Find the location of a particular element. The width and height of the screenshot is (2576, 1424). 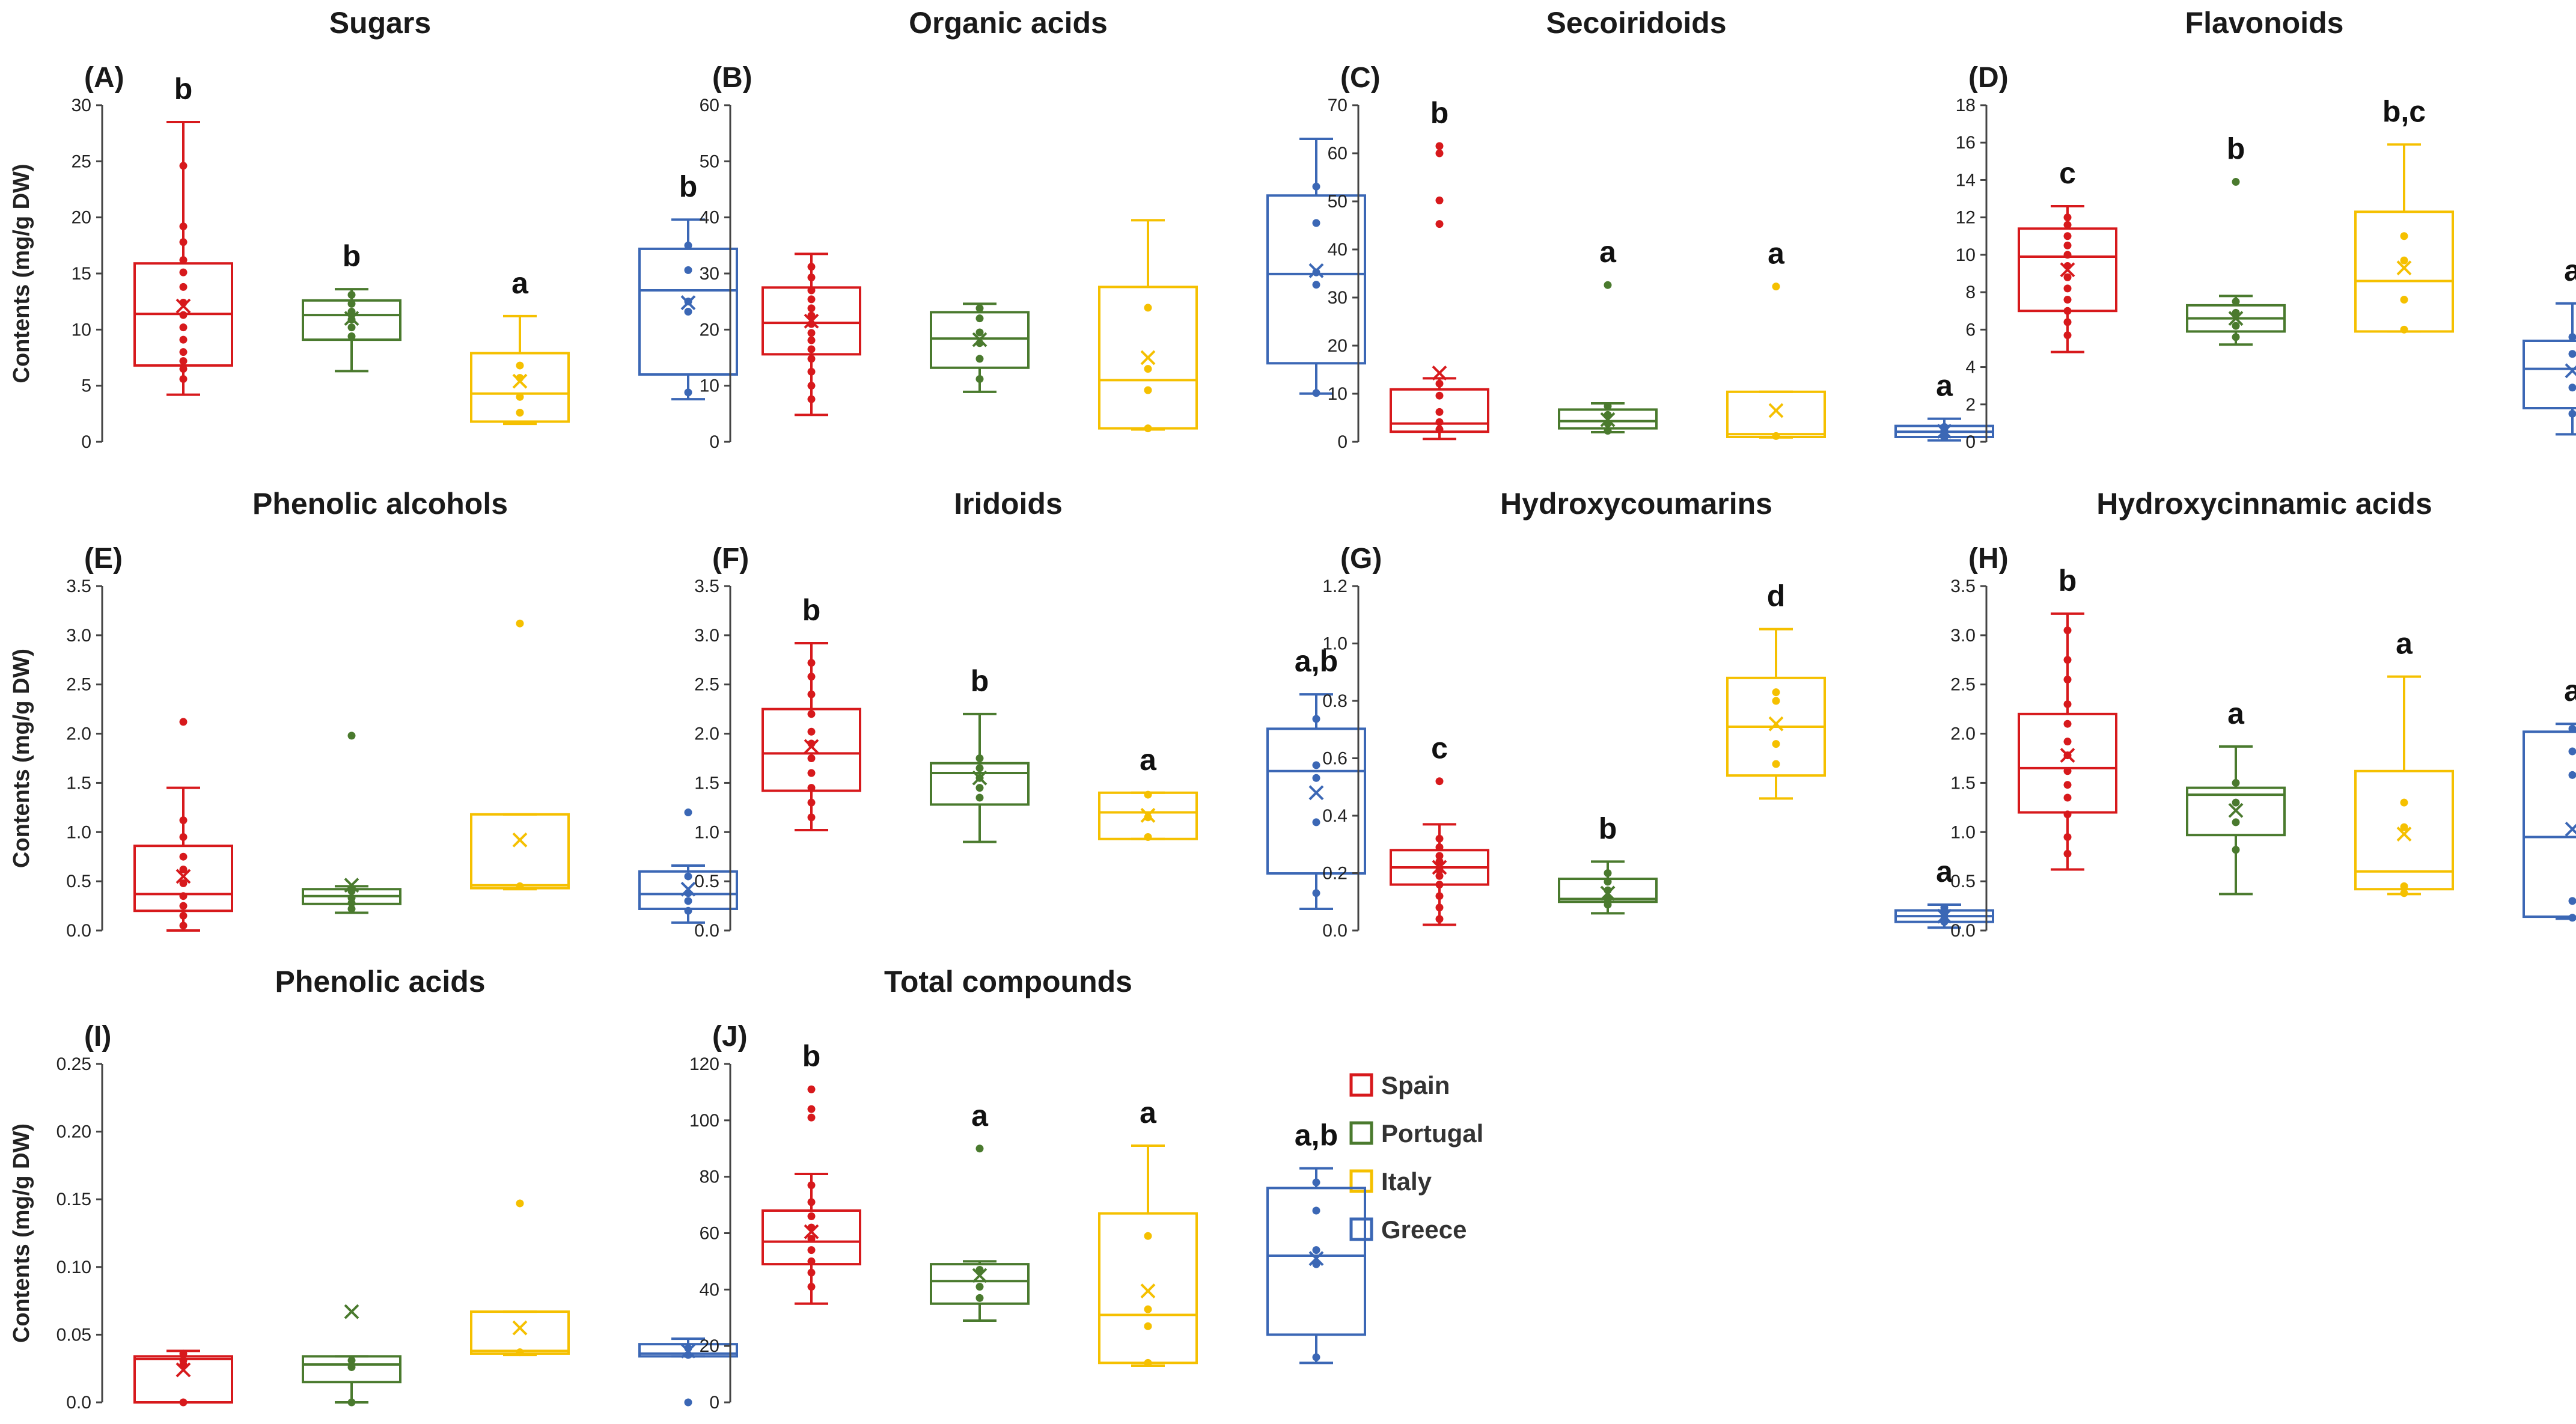

panel-i-phenolic-acids-y-tick-label: 0.0 is located at coordinates (78, 1403).